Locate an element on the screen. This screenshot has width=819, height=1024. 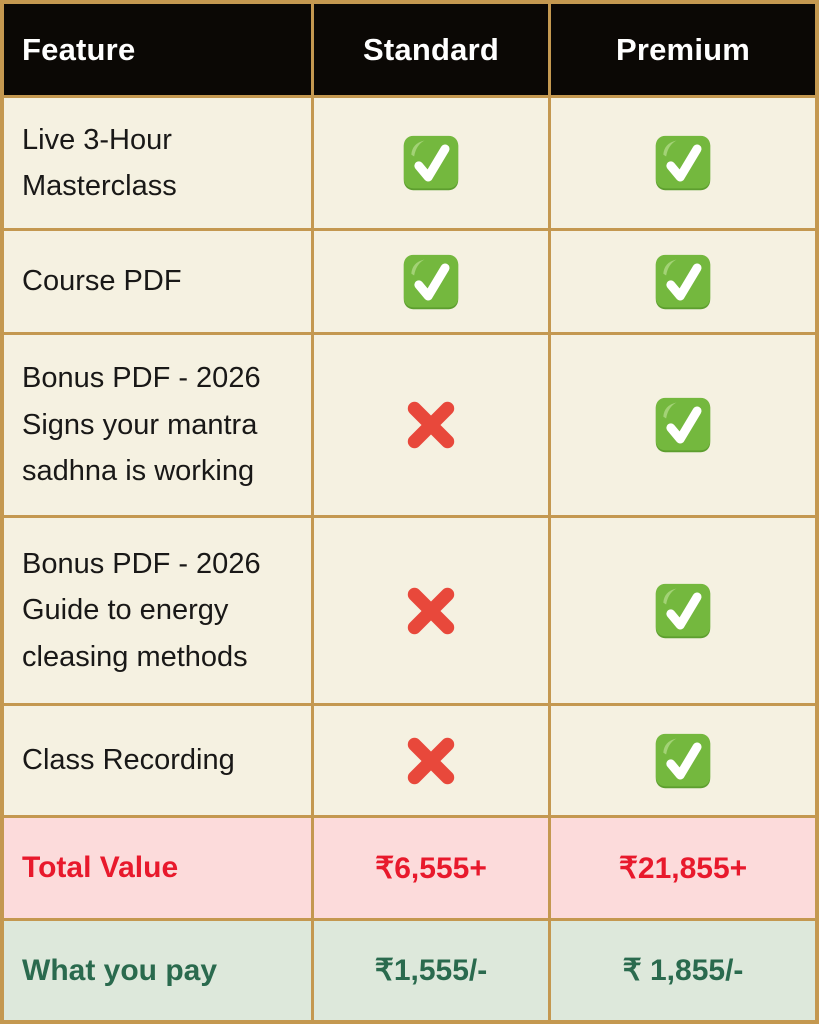
feature-cell: Class Recording is located at coordinates (157, 760).